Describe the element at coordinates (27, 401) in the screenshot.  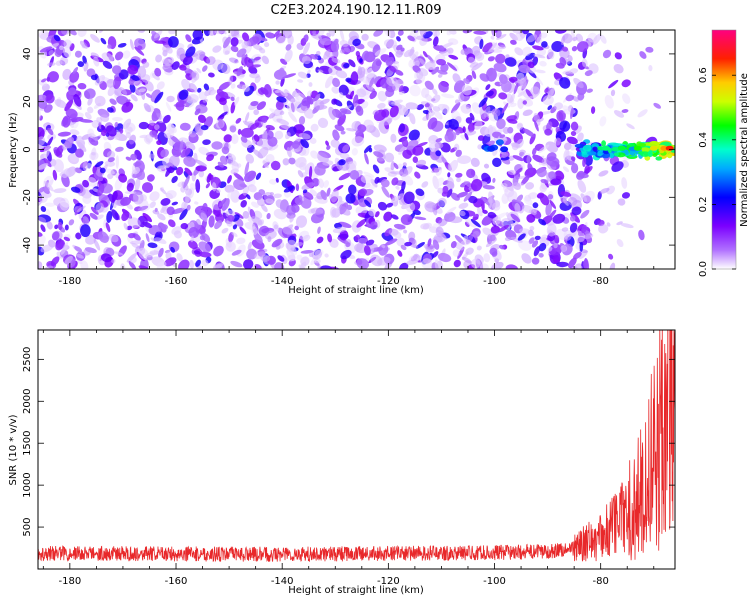
I see `y-tick-label: 2000` at that location.